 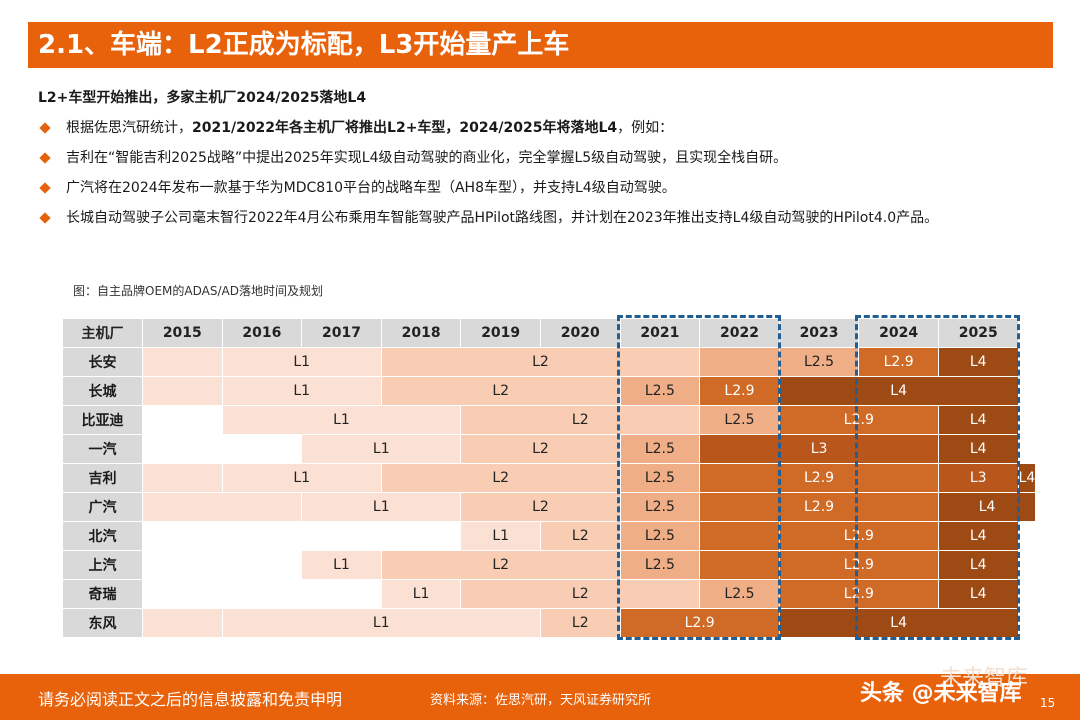 I want to click on table-row: 比亚迪 L1 L2 L2.5 L2.9 L4, so click(x=549, y=420).